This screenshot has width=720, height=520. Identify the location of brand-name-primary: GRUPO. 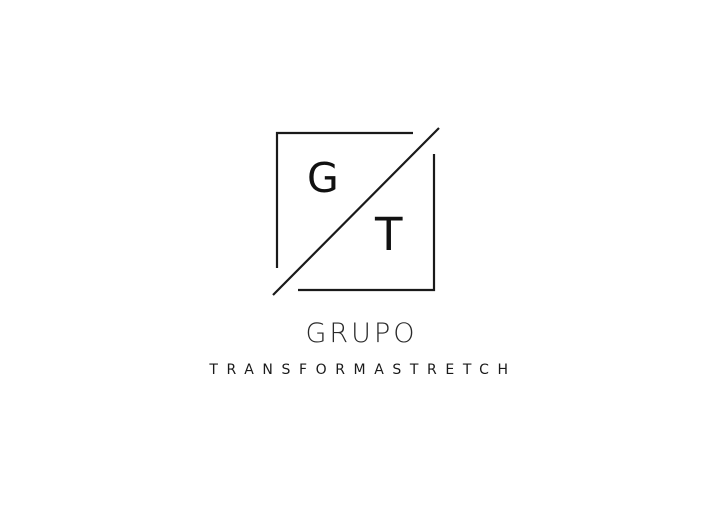
(361, 333).